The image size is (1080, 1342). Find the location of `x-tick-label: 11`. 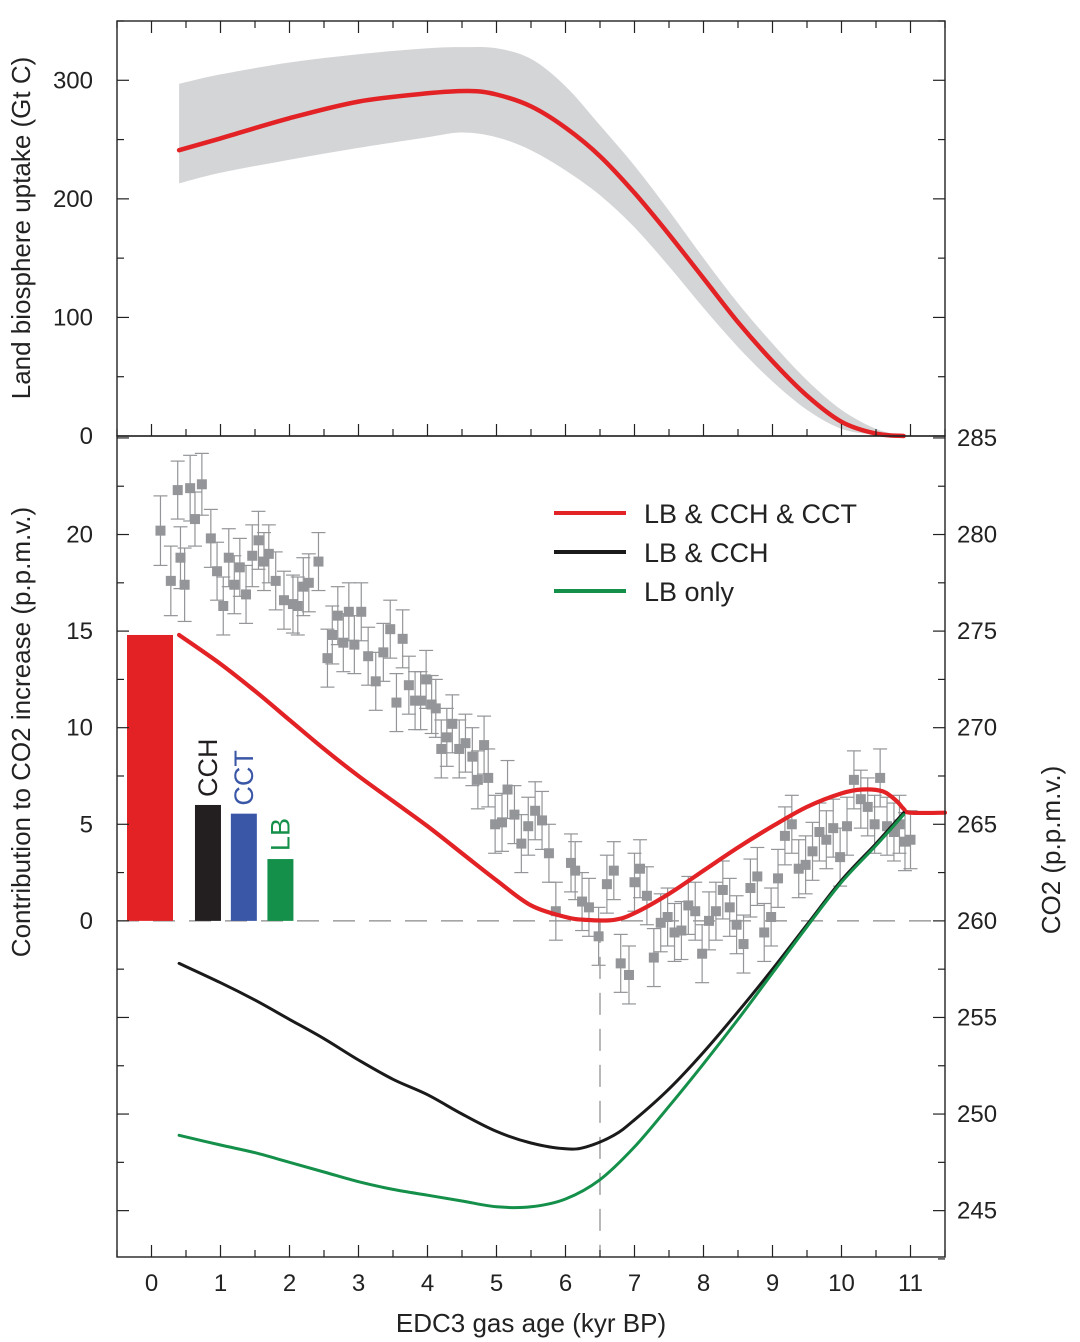

x-tick-label: 11 is located at coordinates (910, 1283).